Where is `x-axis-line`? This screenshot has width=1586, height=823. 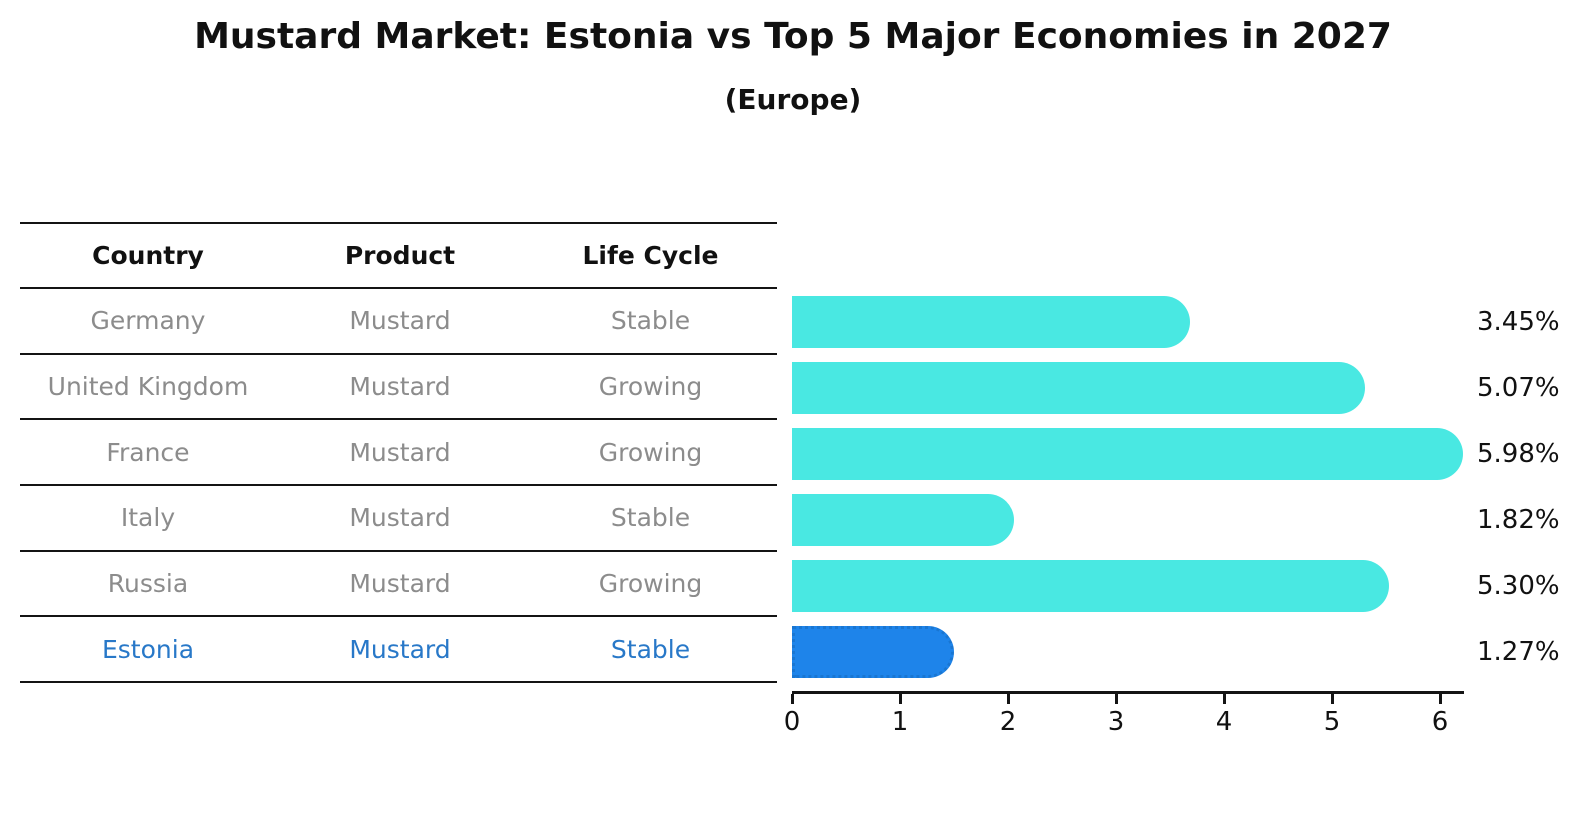
x-axis-line is located at coordinates (1128, 692).